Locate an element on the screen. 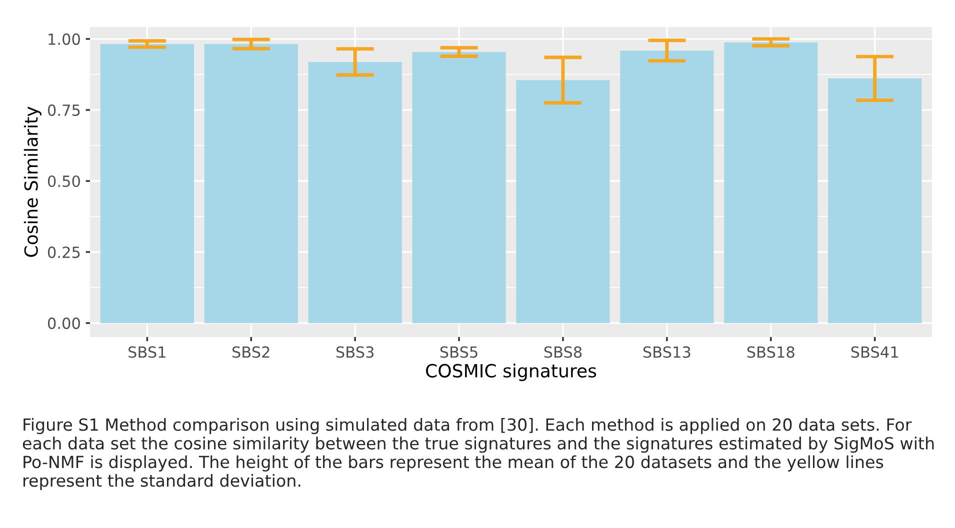 The width and height of the screenshot is (955, 528). x-tick-label: SBS8 is located at coordinates (563, 352).